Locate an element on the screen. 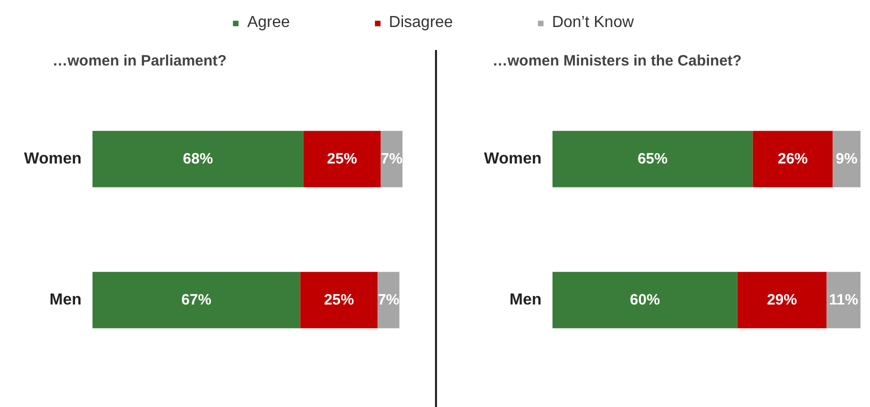 Image resolution: width=870 pixels, height=407 pixels. chart-title: …women Ministers in the Cabinet? is located at coordinates (617, 61).